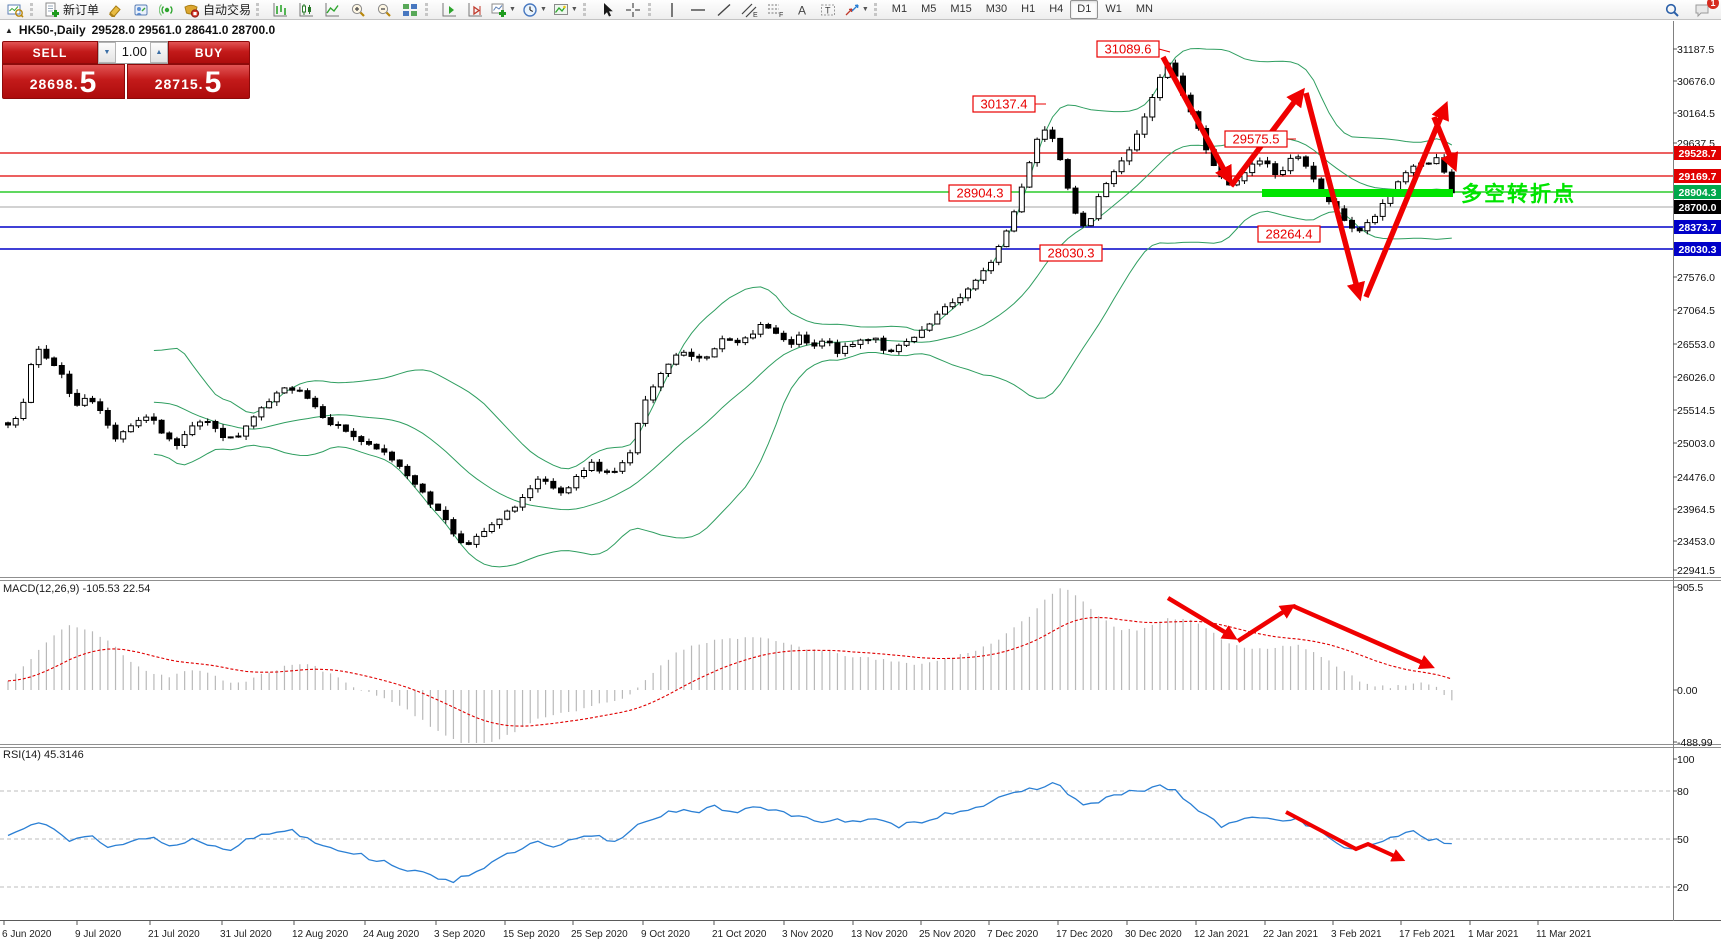  Describe the element at coordinates (808, 934) in the screenshot. I see `svg-text: 3 Nov 2020` at that location.